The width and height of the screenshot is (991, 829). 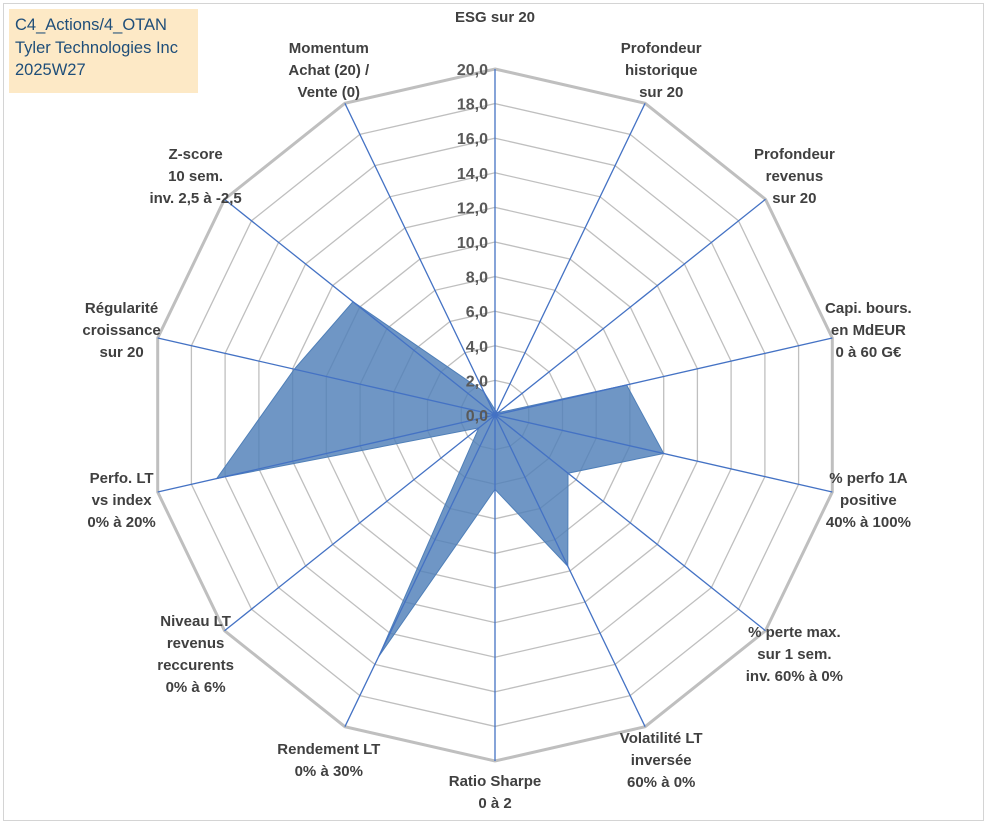 I want to click on axis-label-line: 0% à 20%, so click(x=121, y=522).